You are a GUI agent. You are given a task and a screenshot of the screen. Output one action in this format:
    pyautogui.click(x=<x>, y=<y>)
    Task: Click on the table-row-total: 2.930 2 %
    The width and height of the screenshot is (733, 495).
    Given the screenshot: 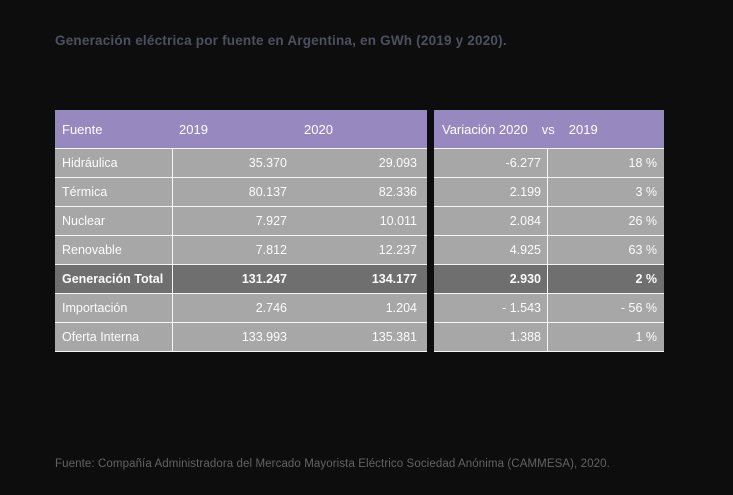 What is the action you would take?
    pyautogui.click(x=549, y=278)
    